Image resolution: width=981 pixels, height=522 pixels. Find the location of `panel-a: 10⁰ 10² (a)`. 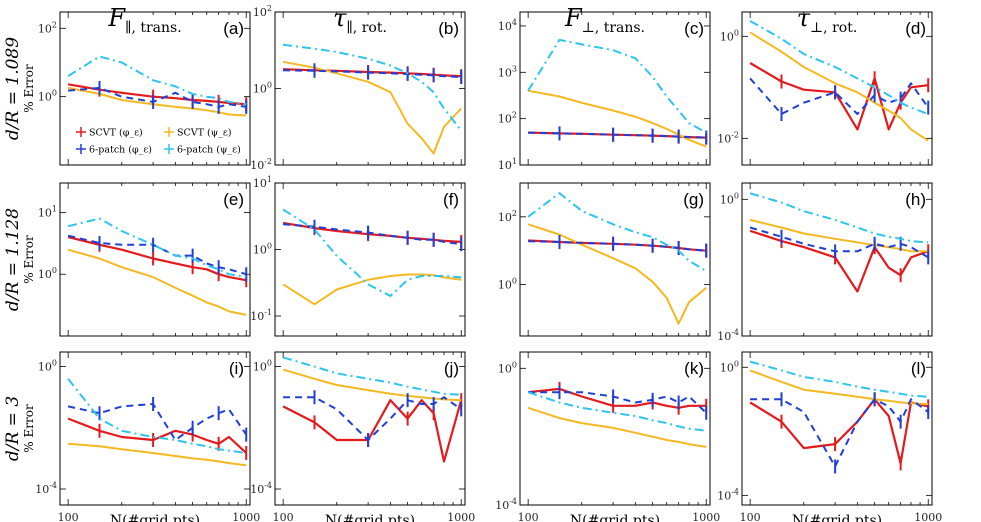

panel-a: 10⁰ 10² (a) is located at coordinates (144, 88).